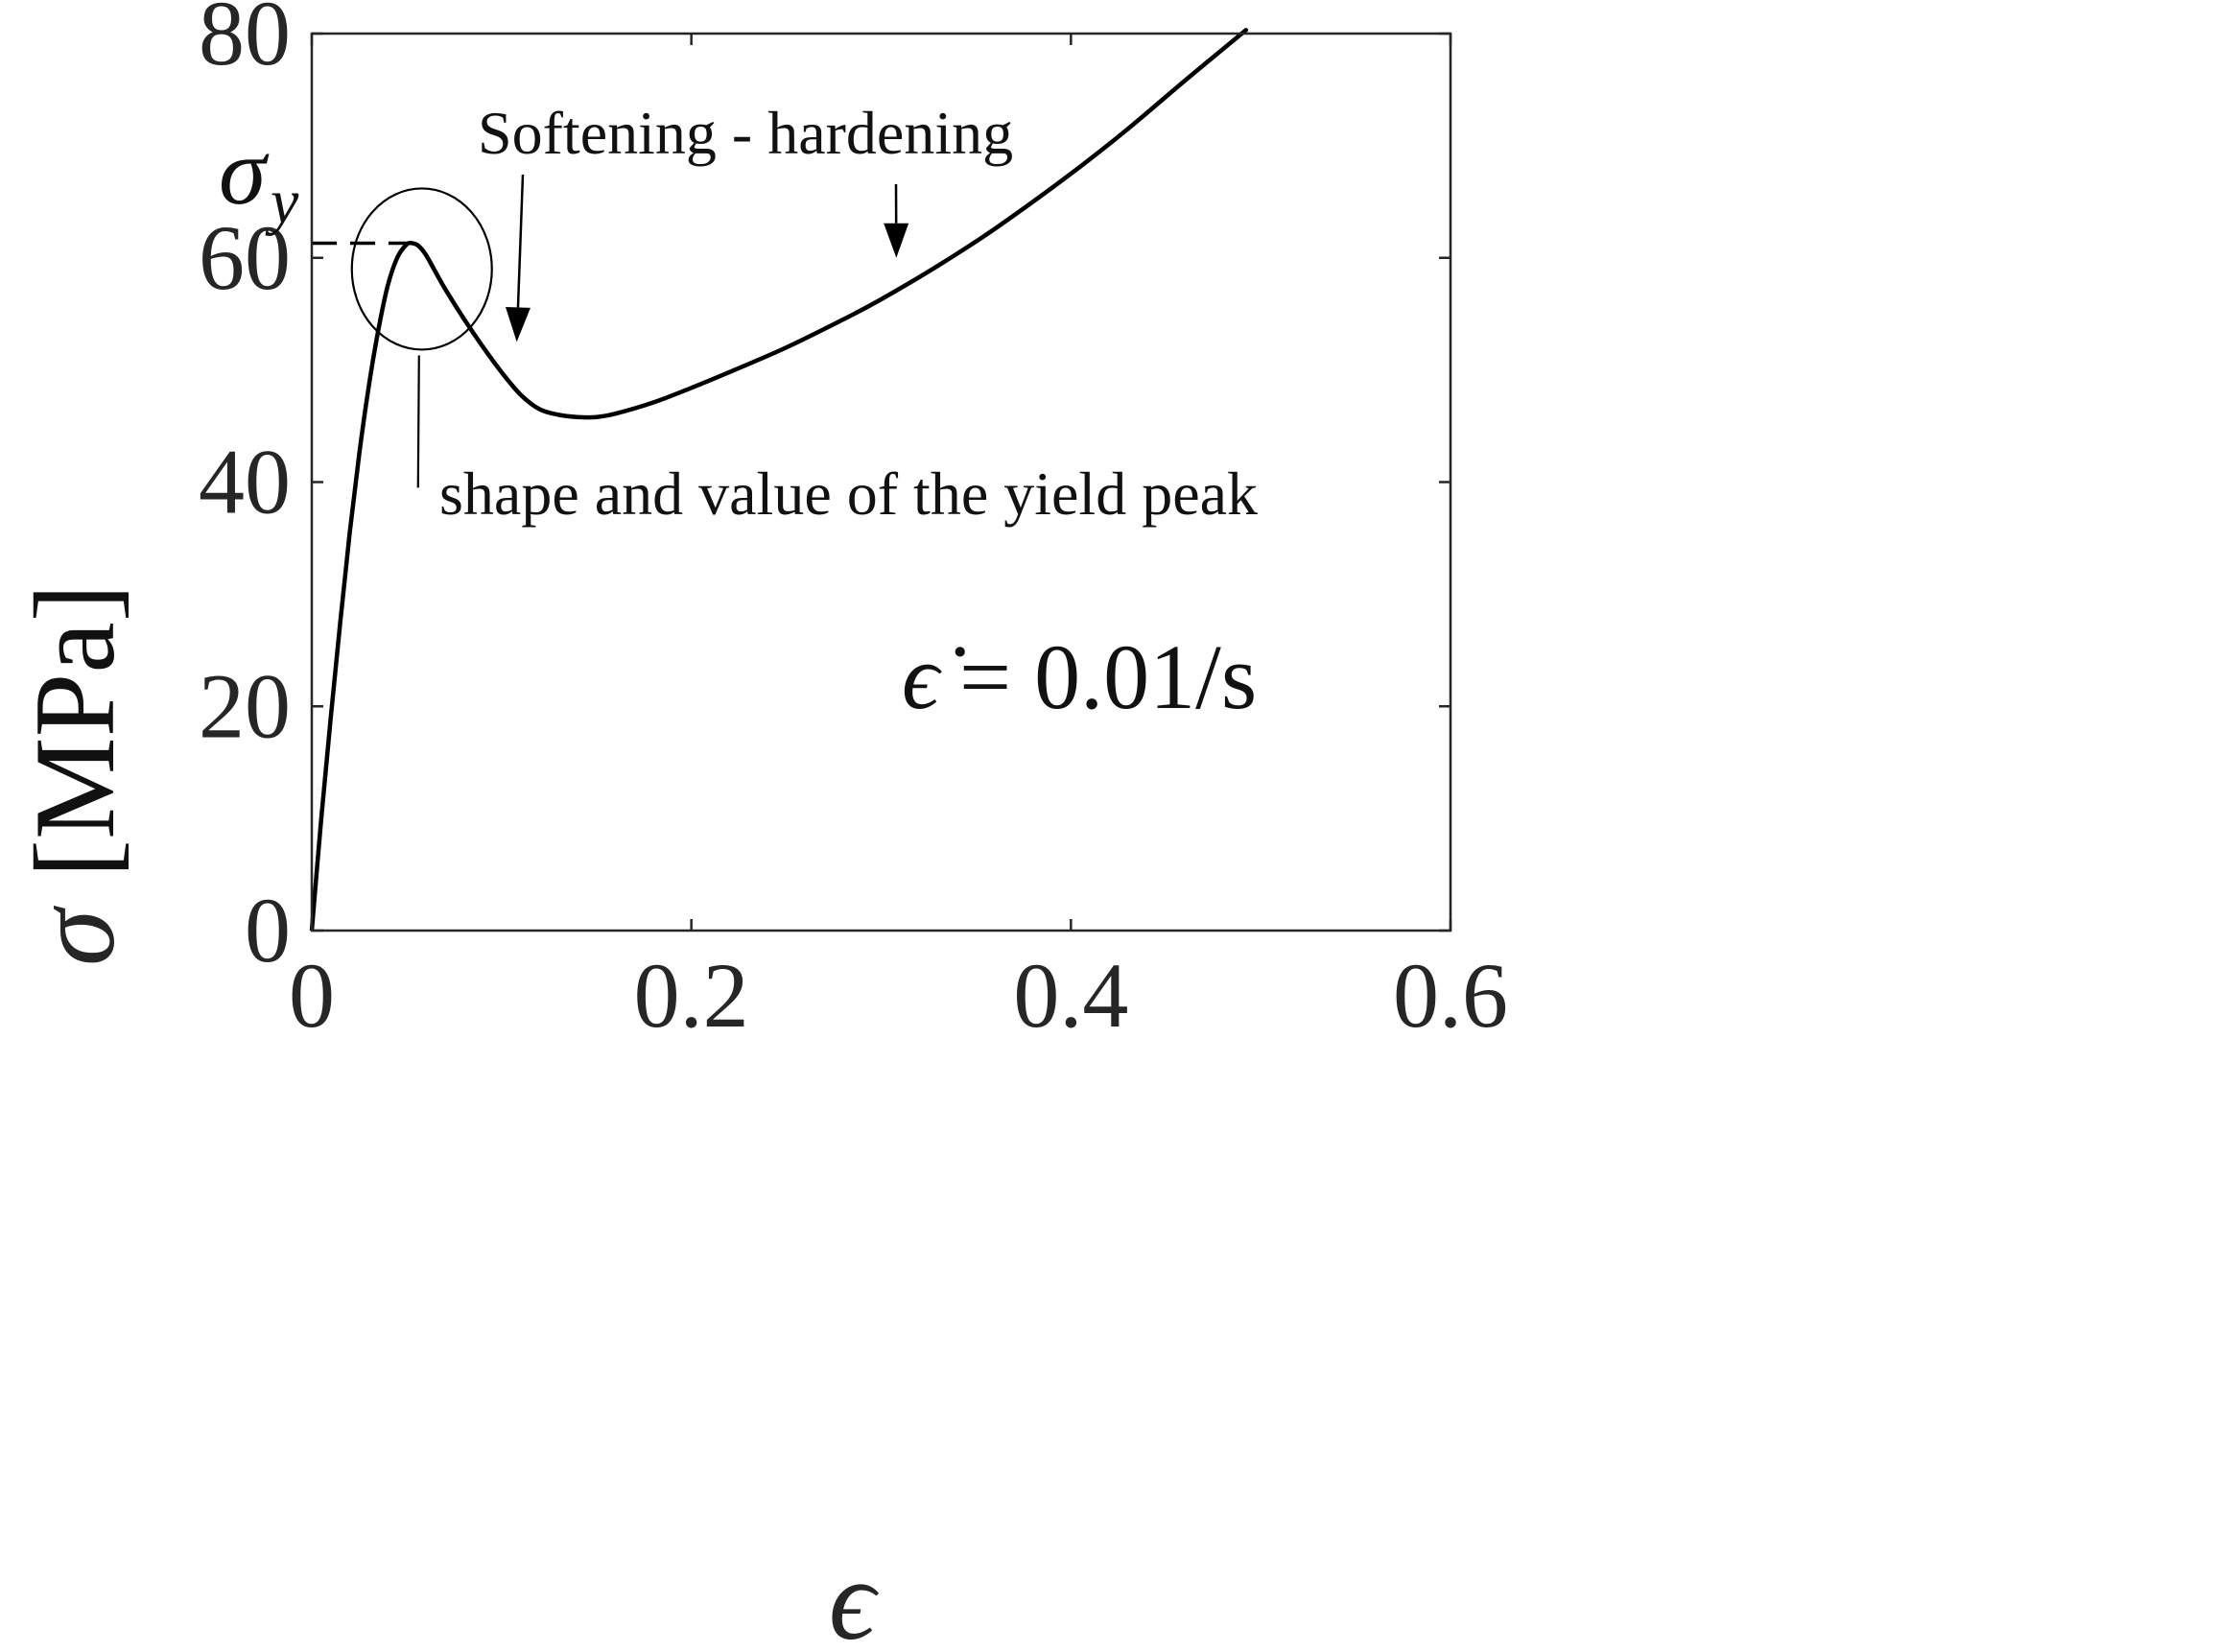  I want to click on softening-arrow, so click(518, 258).